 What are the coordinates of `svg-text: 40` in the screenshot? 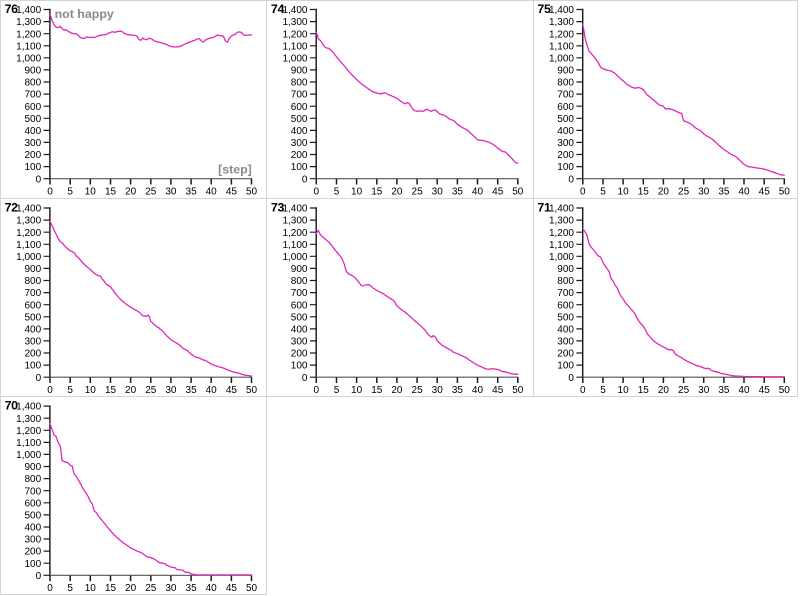 It's located at (212, 390).